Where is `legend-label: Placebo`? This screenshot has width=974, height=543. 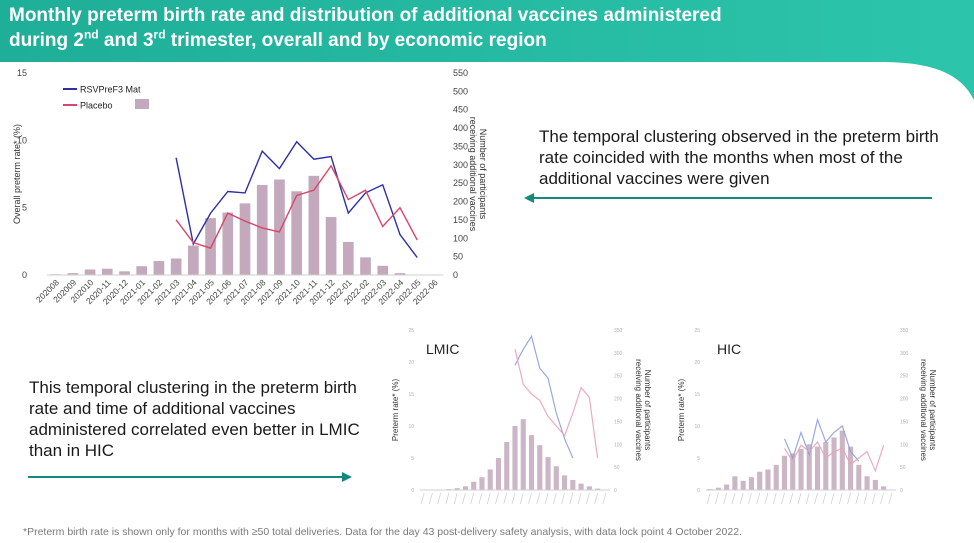
legend-label: Placebo is located at coordinates (96, 106).